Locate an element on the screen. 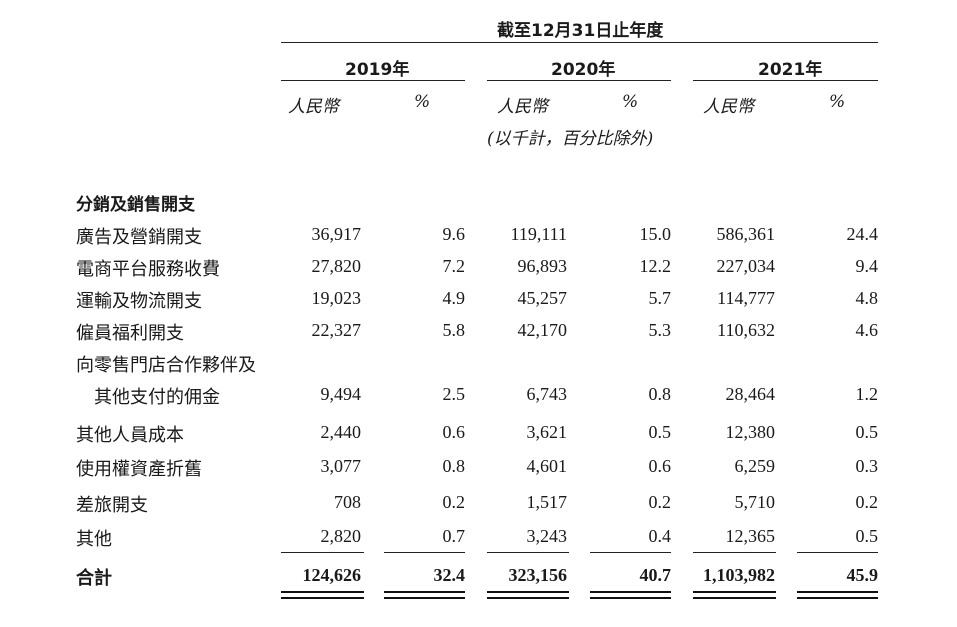 The width and height of the screenshot is (957, 627). row-value: 6,743 is located at coordinates (547, 394).